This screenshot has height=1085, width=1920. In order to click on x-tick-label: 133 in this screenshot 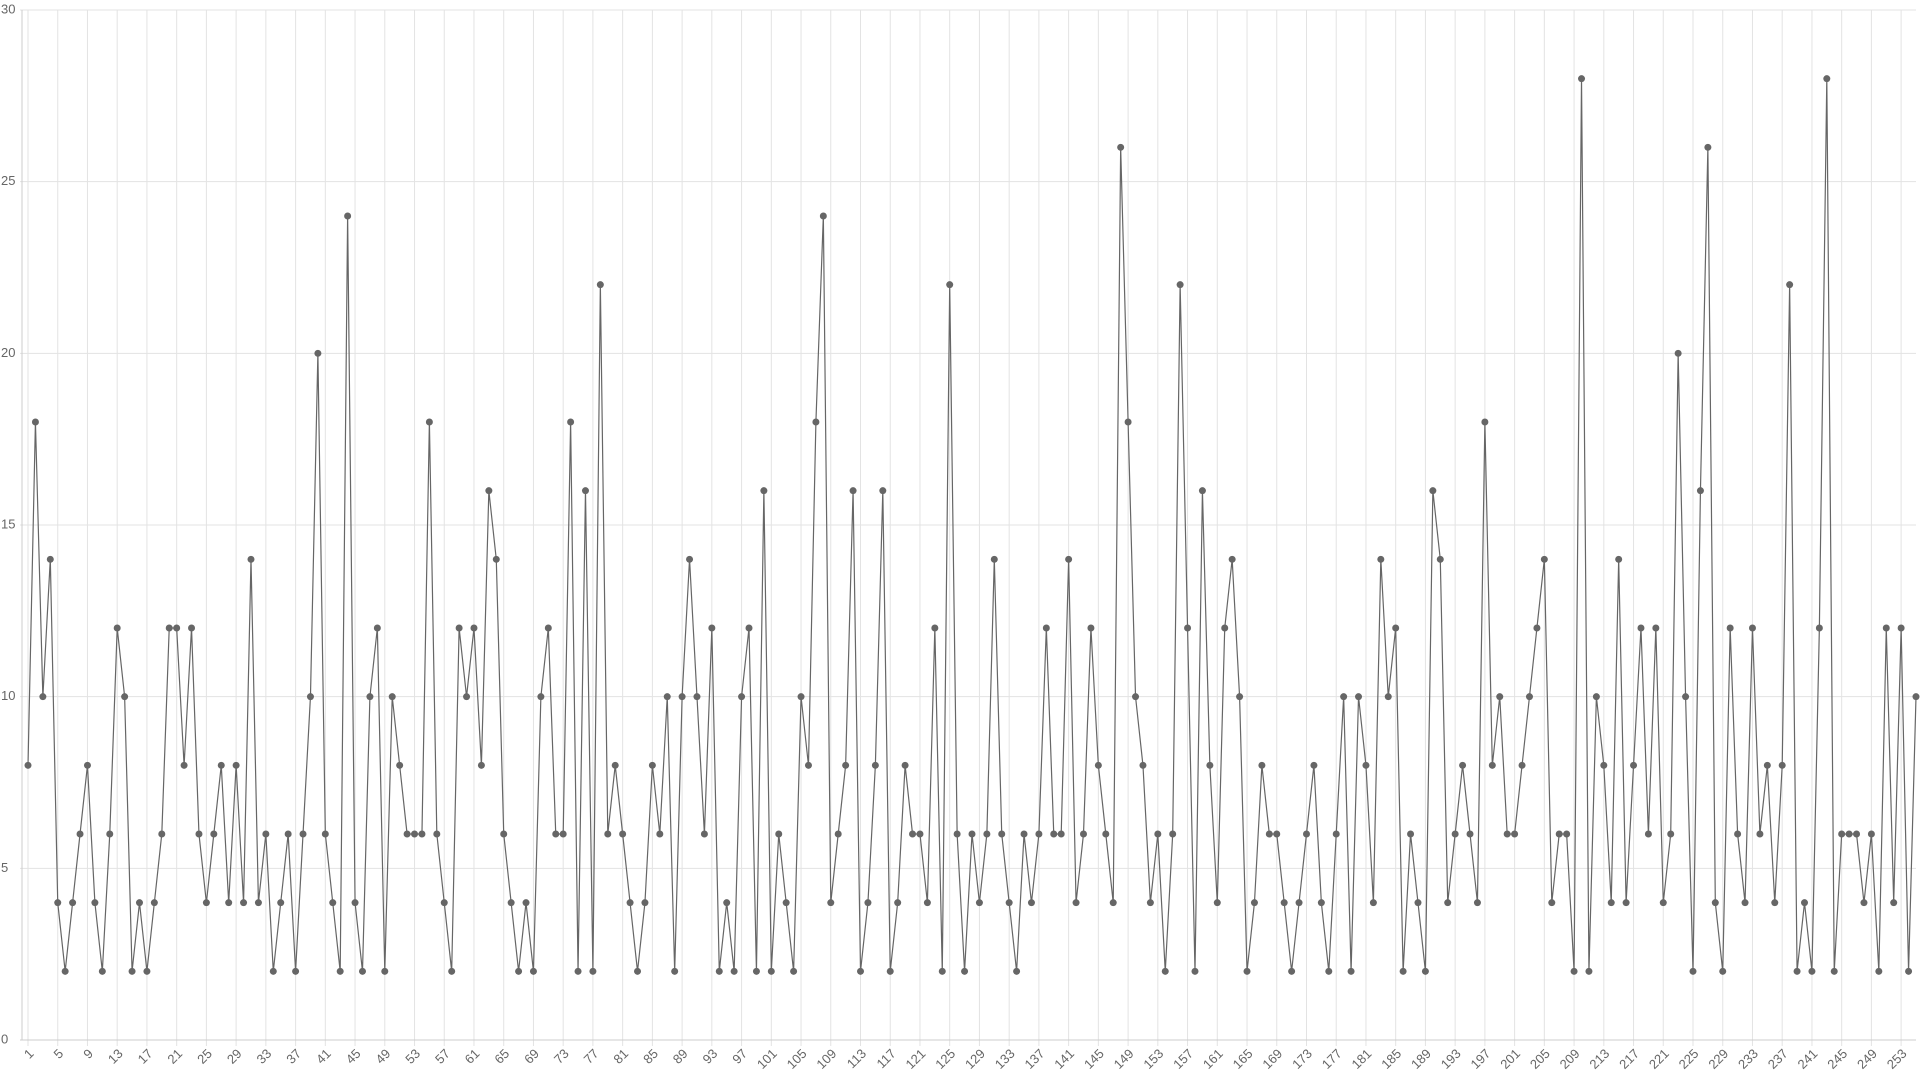, I will do `click(1005, 1059)`.